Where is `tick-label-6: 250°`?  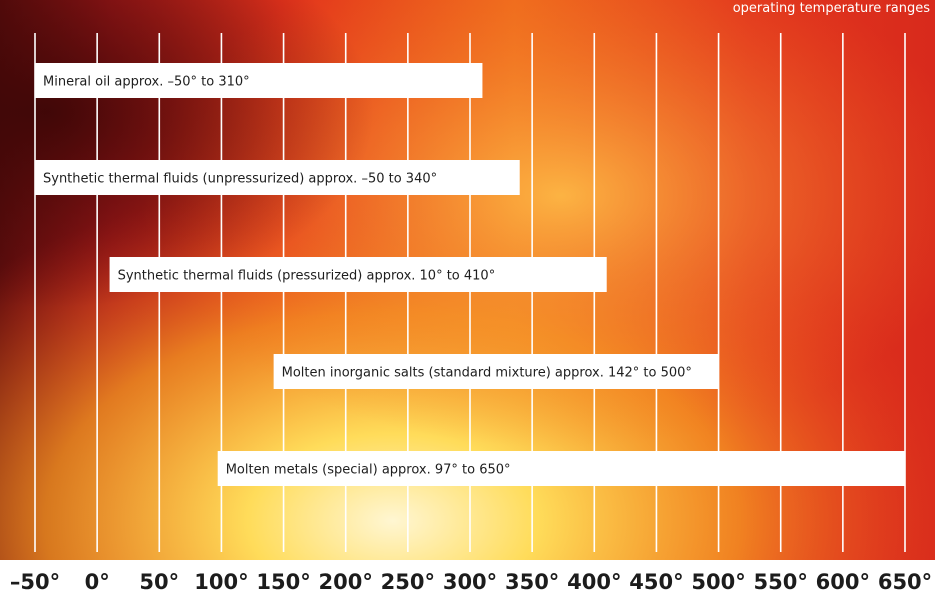 tick-label-6: 250° is located at coordinates (408, 582).